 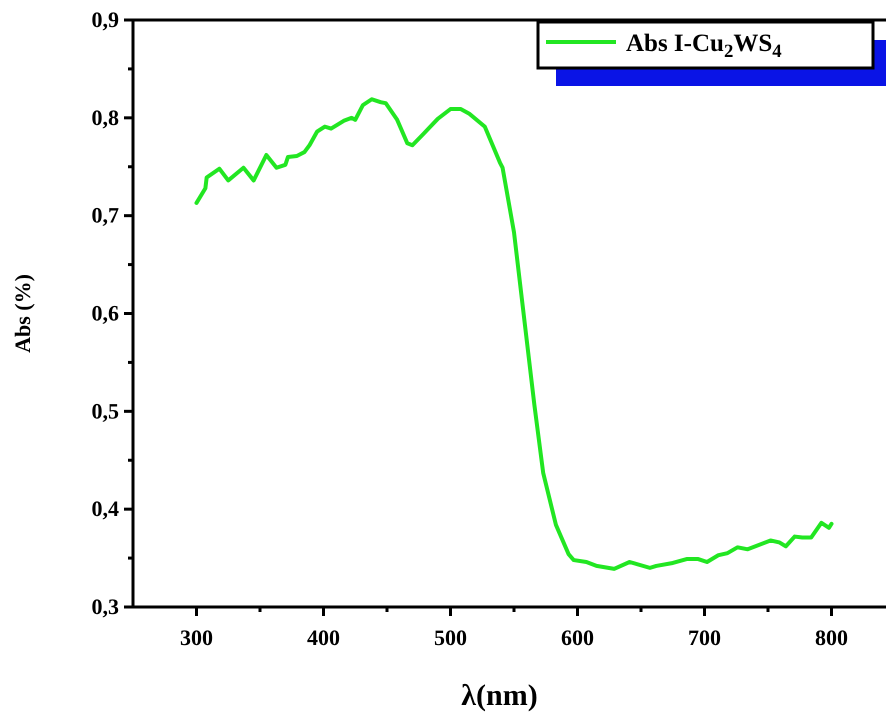 I want to click on y-tick-label: 0,4, so click(x=105, y=509).